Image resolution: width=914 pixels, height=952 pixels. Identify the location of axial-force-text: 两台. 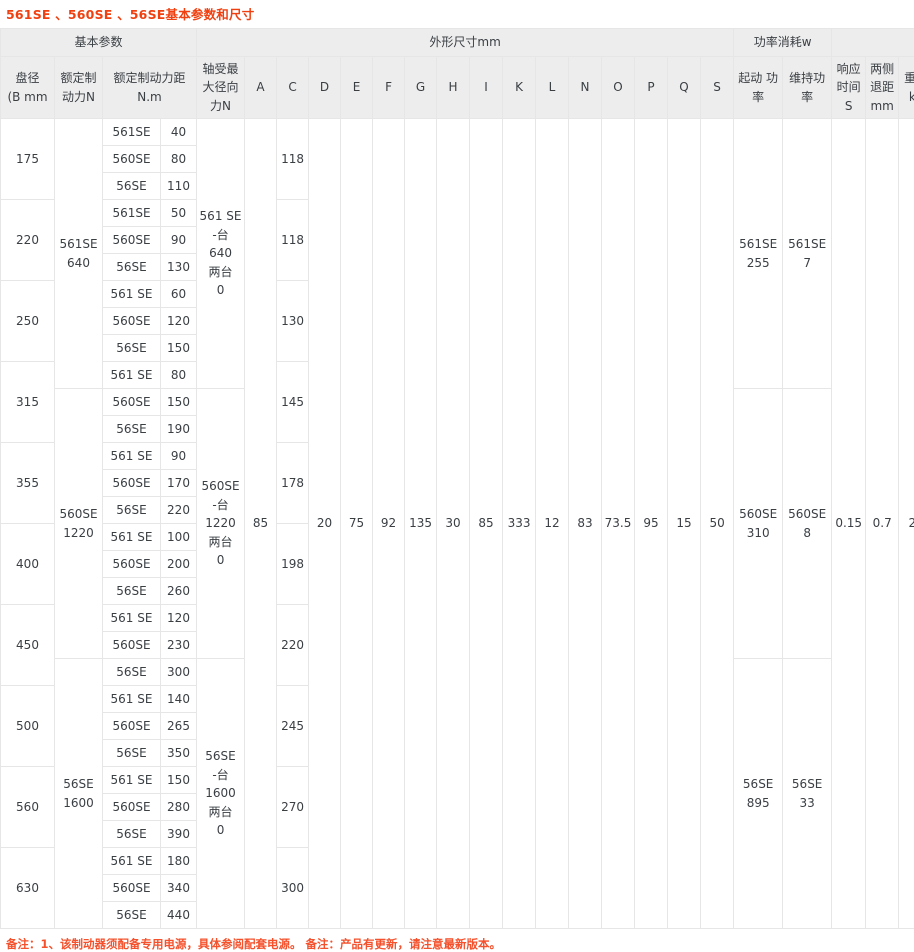
(220, 542).